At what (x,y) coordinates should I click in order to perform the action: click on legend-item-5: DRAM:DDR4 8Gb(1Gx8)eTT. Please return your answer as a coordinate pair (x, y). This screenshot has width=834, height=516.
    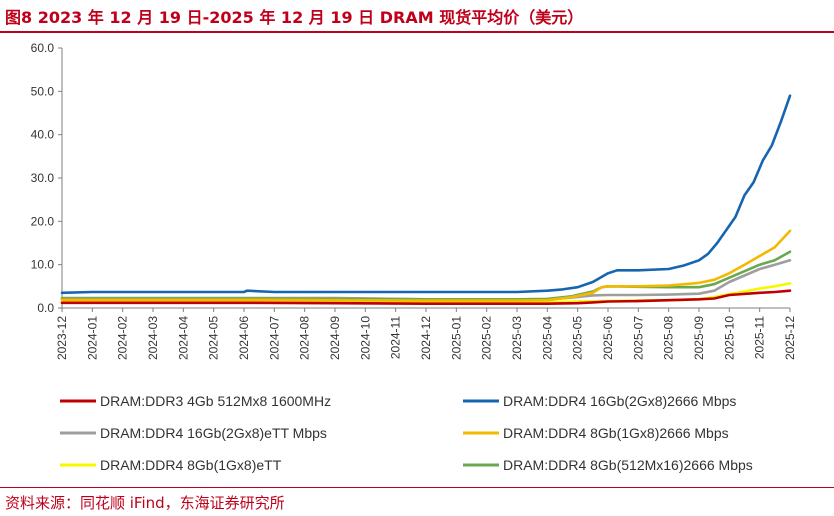
    Looking at the image, I should click on (171, 465).